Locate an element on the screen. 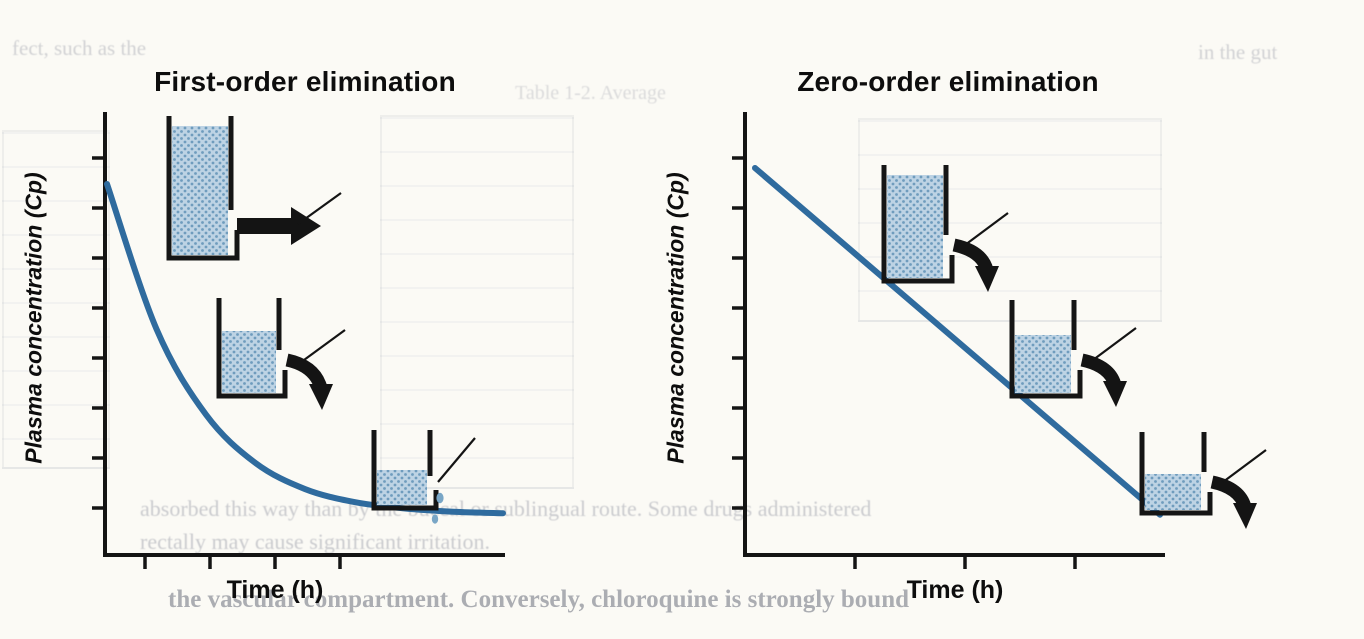 The height and width of the screenshot is (639, 1364). x-axis-label-first-order: Time (h) is located at coordinates (275, 590).